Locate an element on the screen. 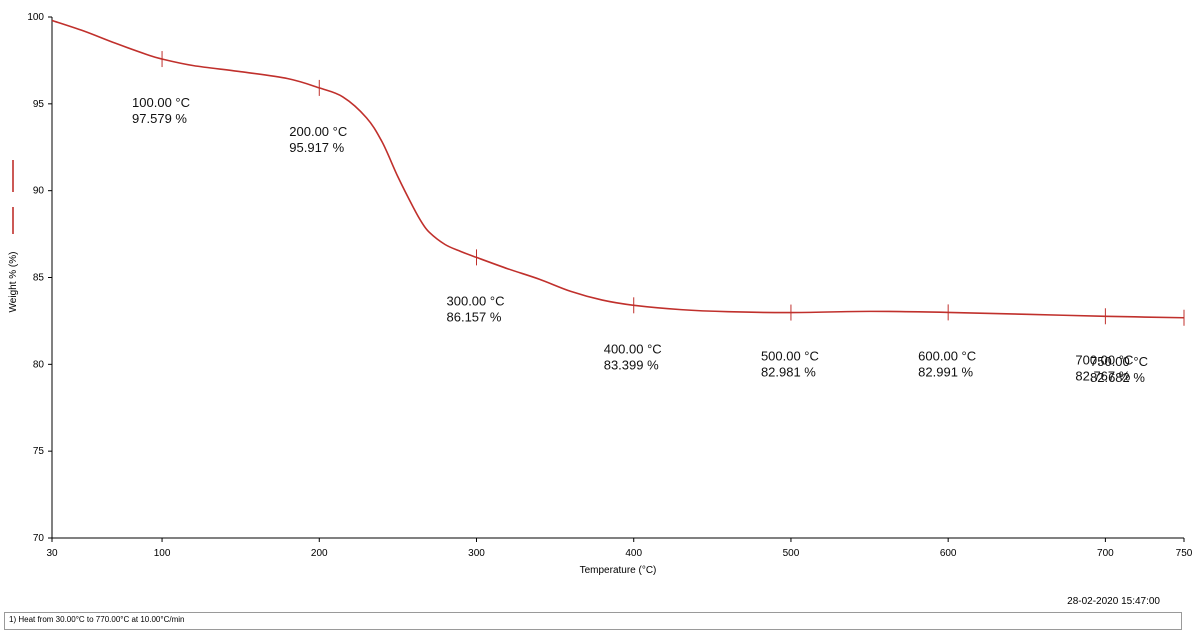  y-tick-label: 100 is located at coordinates (35, 17).